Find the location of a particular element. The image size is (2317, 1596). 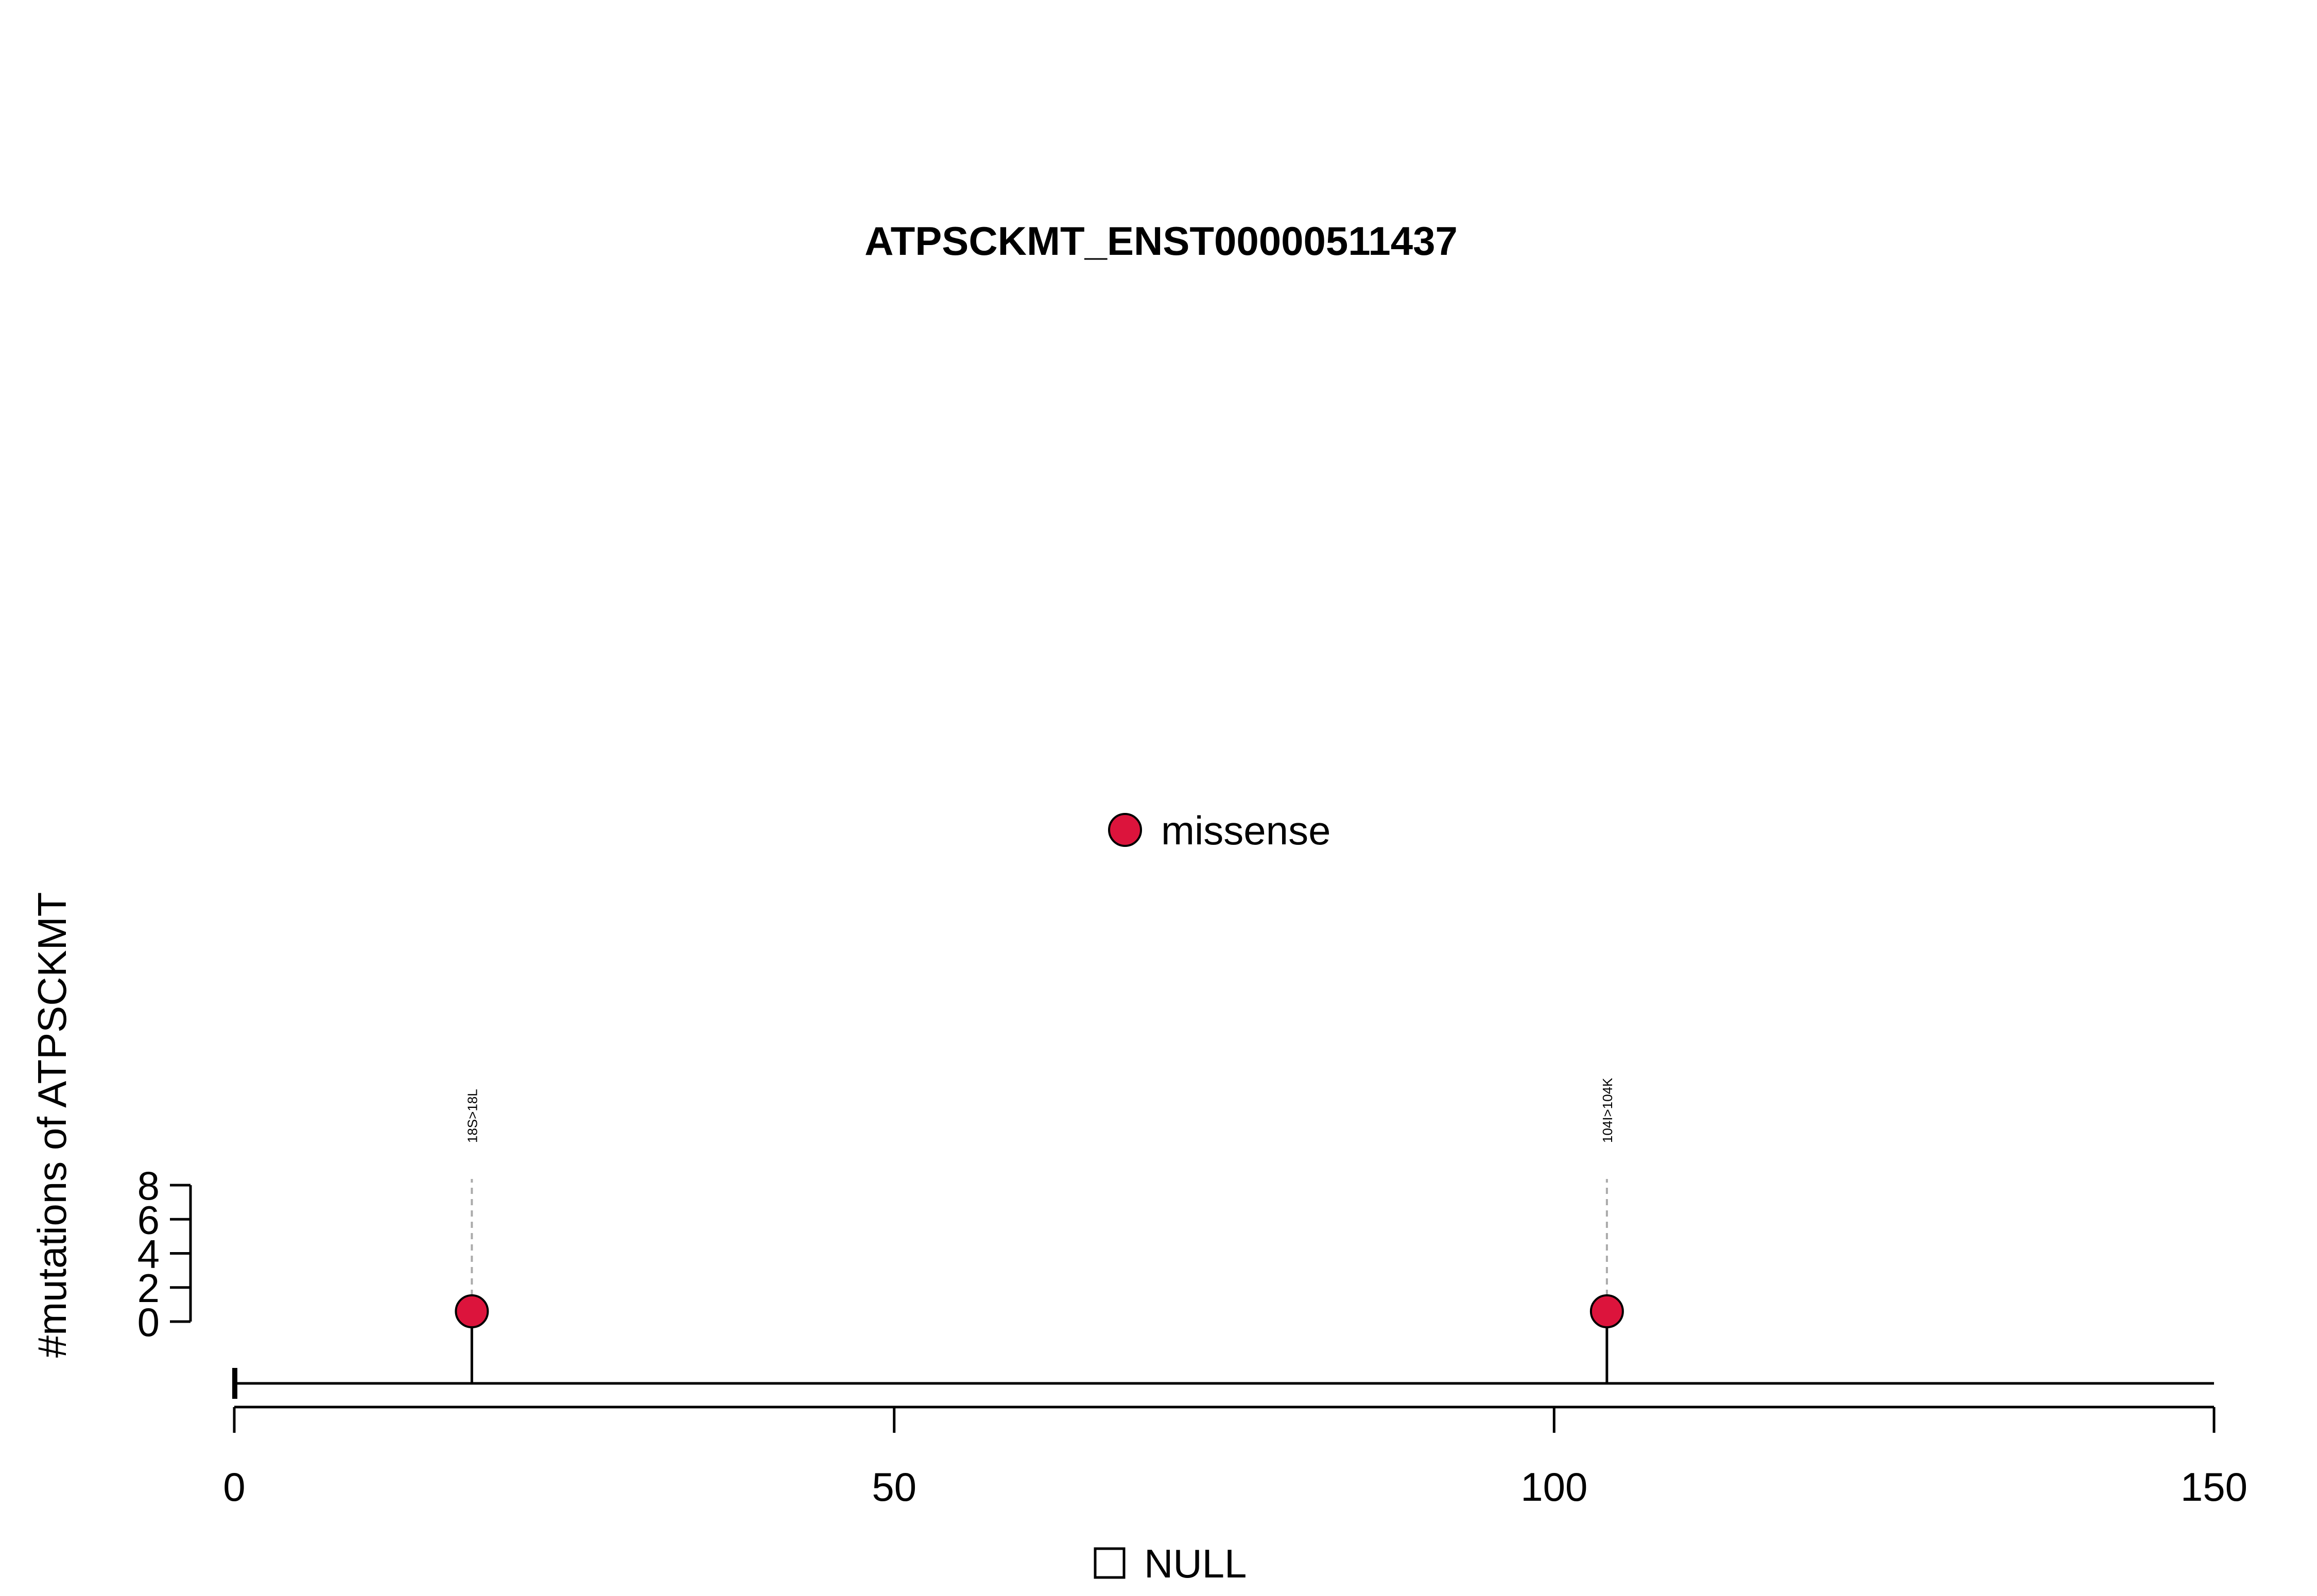

x-axis-ticks: 0 50 100 150 is located at coordinates (1235, 1458).